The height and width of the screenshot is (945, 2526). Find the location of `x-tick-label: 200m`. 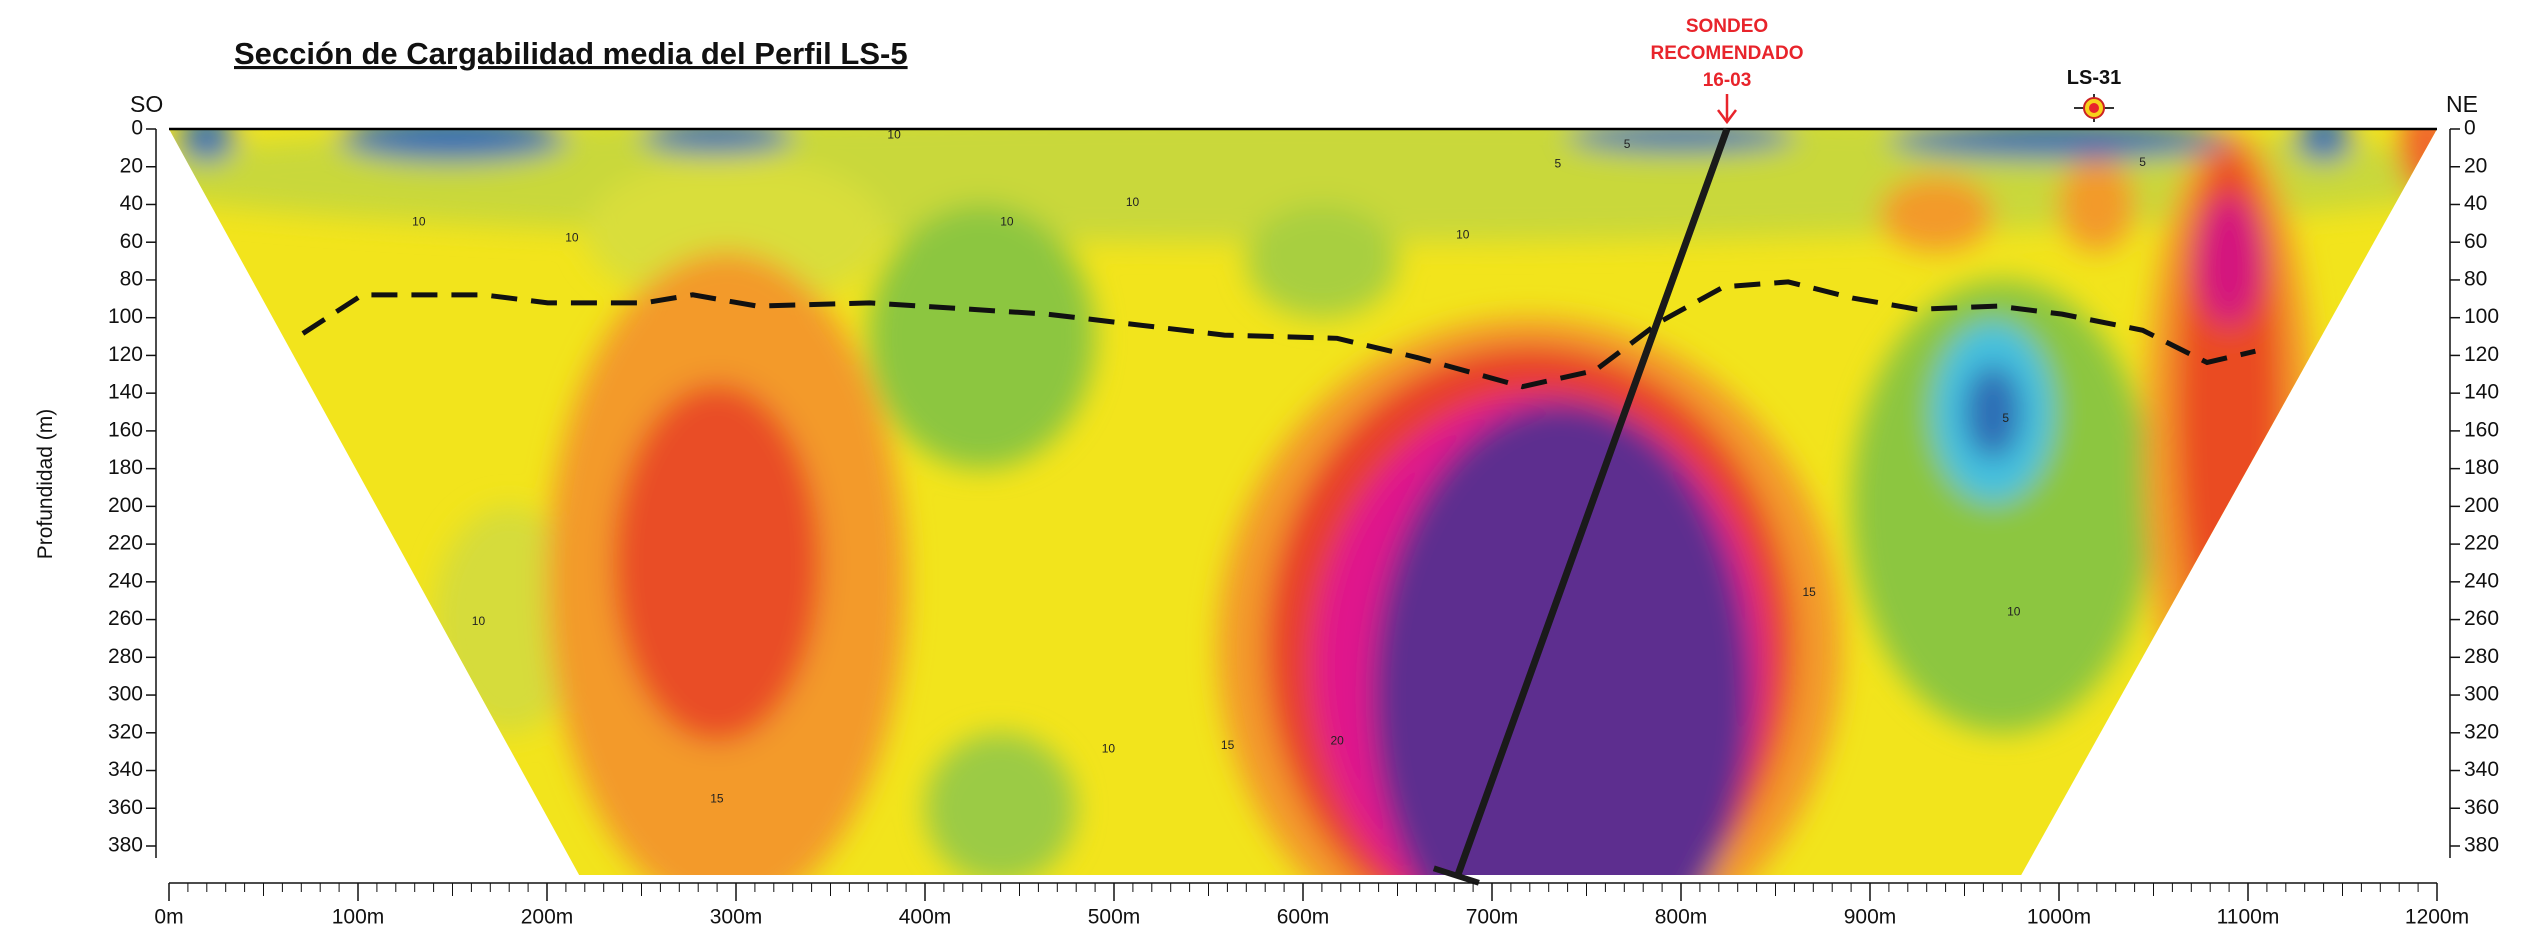

x-tick-label: 200m is located at coordinates (547, 917).